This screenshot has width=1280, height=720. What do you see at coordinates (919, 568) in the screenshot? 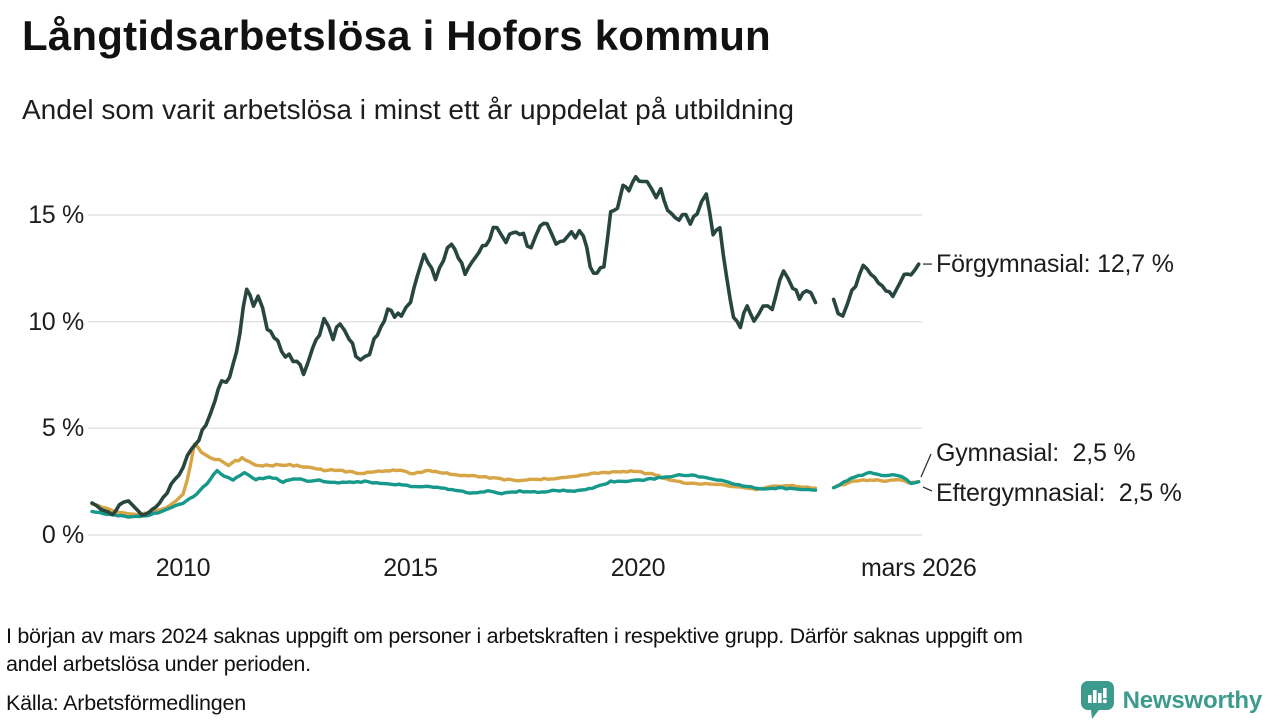
I see `x-tick-label: mars 2026` at bounding box center [919, 568].